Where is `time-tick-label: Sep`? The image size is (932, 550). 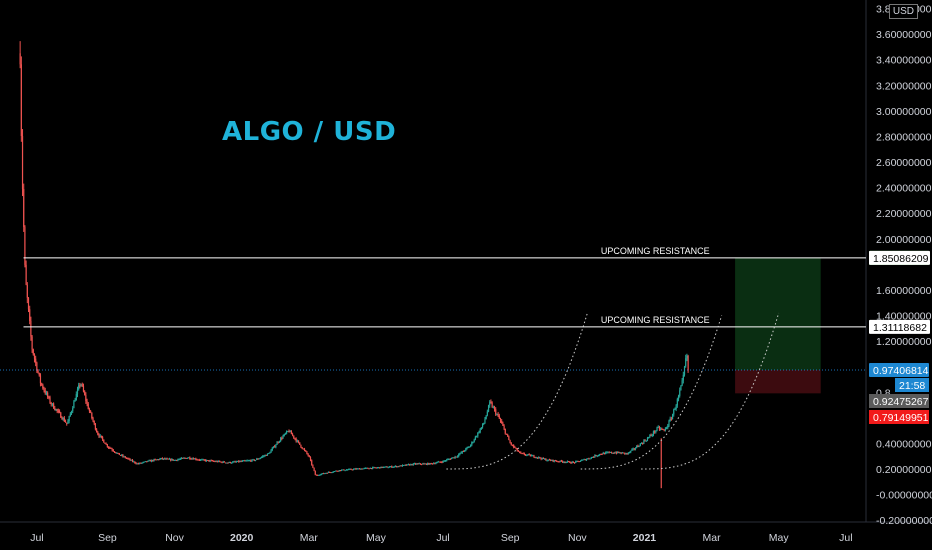
time-tick-label: Sep is located at coordinates (107, 538).